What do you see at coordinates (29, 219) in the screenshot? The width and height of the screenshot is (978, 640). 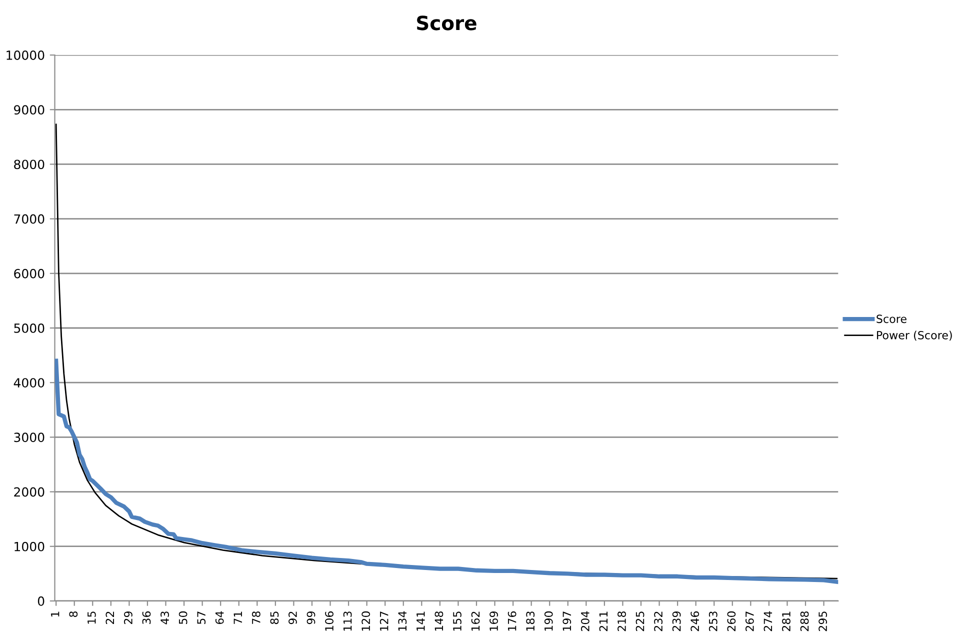 I see `y-tick-label: 7000` at bounding box center [29, 219].